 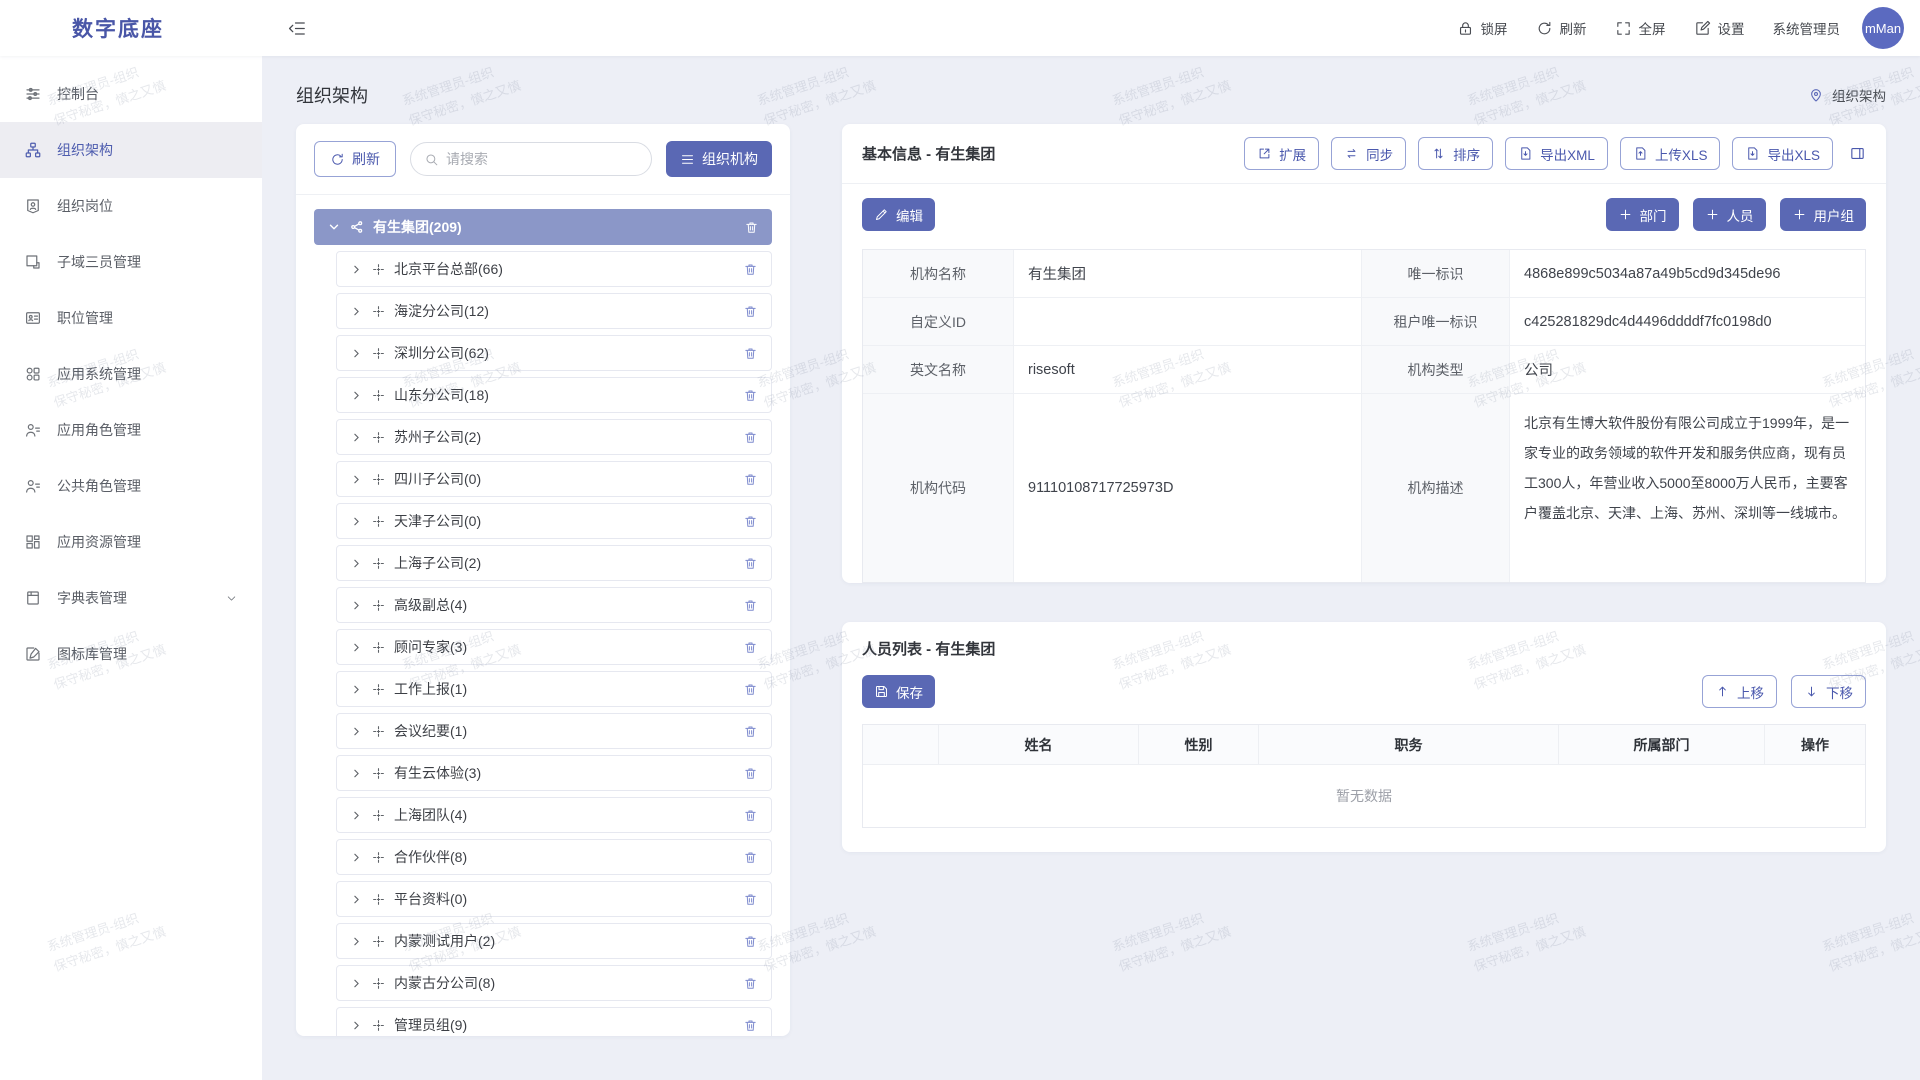 I want to click on sort-button: 排序, so click(x=1456, y=153).